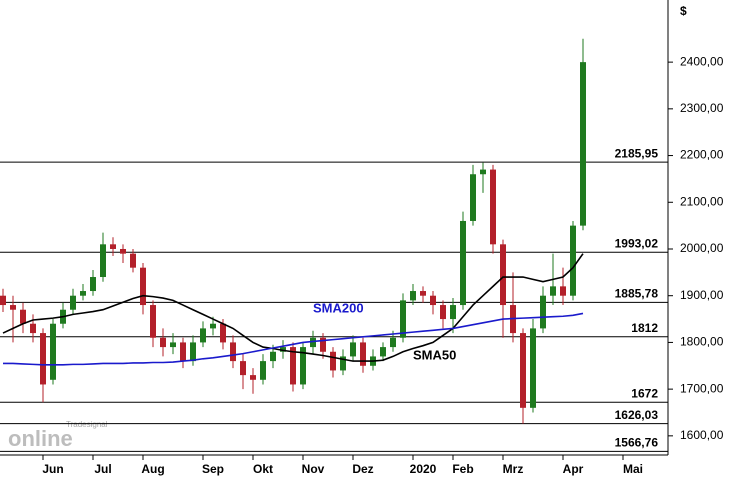  Describe the element at coordinates (40, 438) in the screenshot. I see `logo-large: online` at that location.